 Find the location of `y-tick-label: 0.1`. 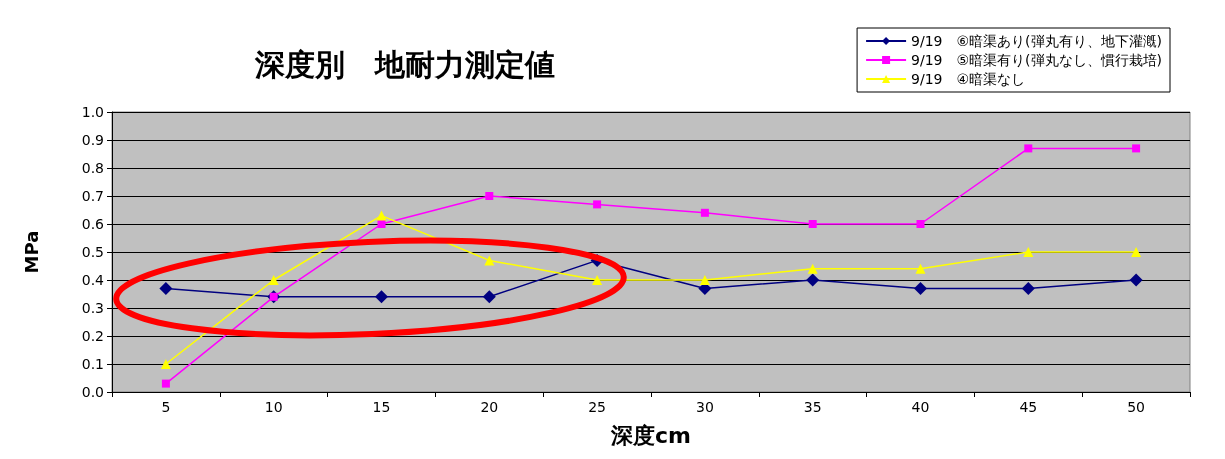

y-tick-label: 0.1 is located at coordinates (92, 364).